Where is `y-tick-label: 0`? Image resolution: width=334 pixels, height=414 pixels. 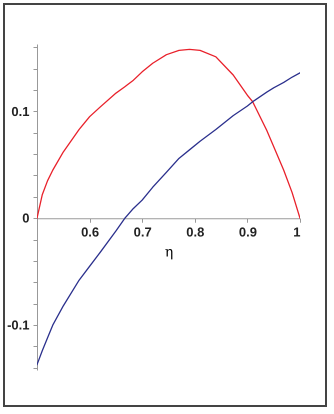 y-tick-label: 0 is located at coordinates (26, 218).